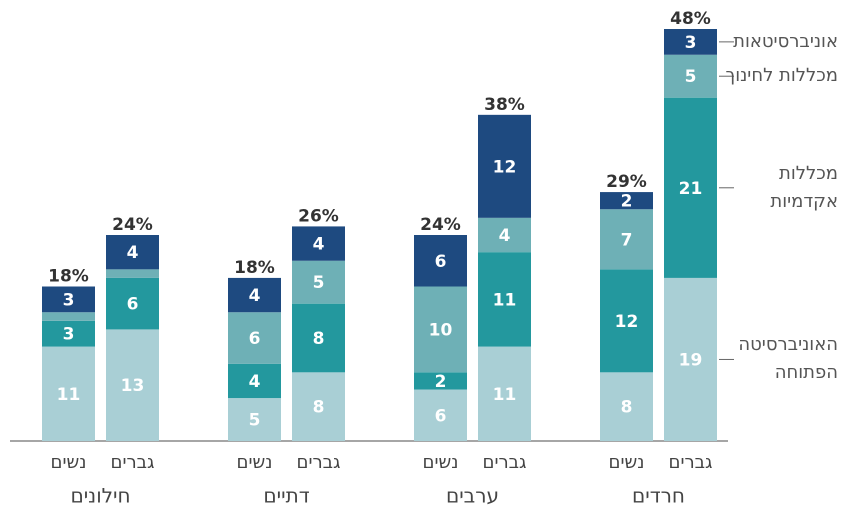  I want to click on value-label: 10, so click(441, 330).